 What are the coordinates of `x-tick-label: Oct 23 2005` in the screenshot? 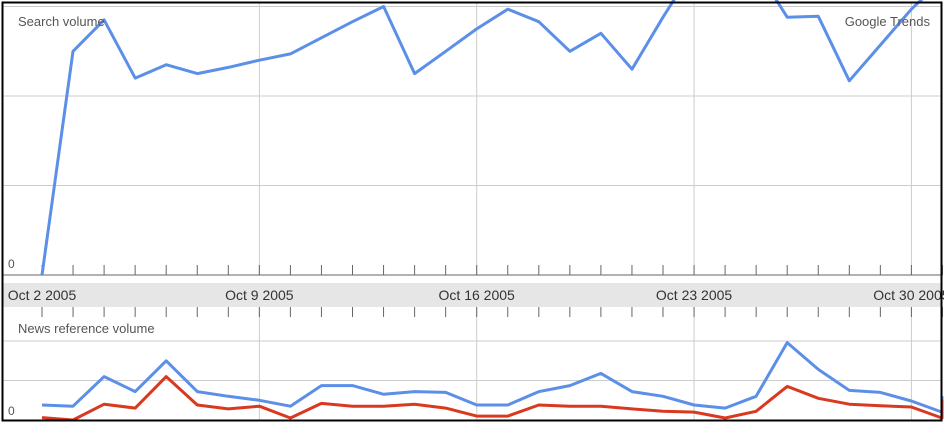 It's located at (694, 295).